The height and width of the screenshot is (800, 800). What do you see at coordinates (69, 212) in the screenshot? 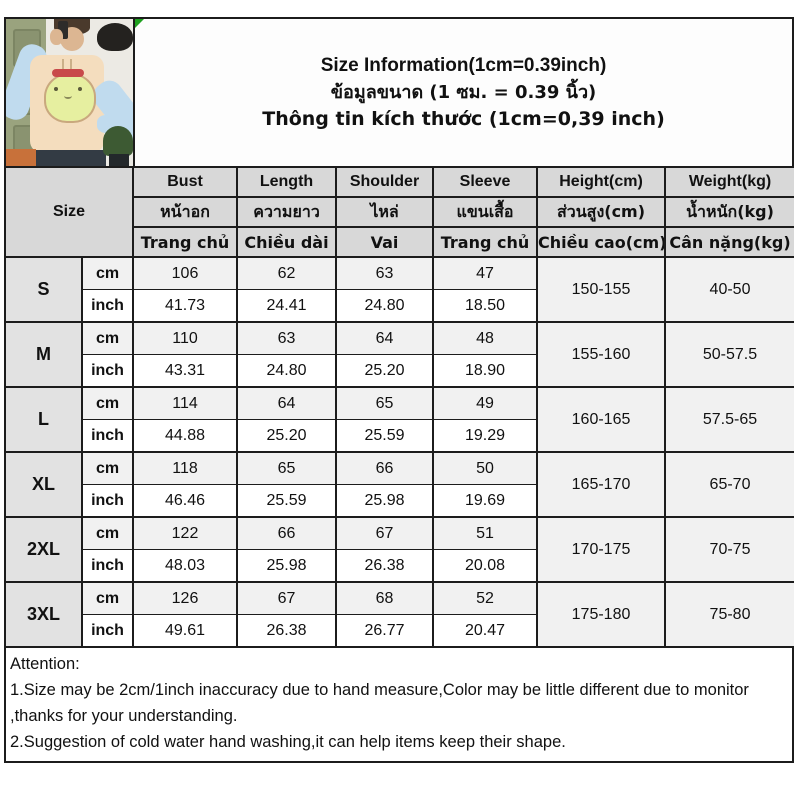
I see `size-header-cell: Size` at bounding box center [69, 212].